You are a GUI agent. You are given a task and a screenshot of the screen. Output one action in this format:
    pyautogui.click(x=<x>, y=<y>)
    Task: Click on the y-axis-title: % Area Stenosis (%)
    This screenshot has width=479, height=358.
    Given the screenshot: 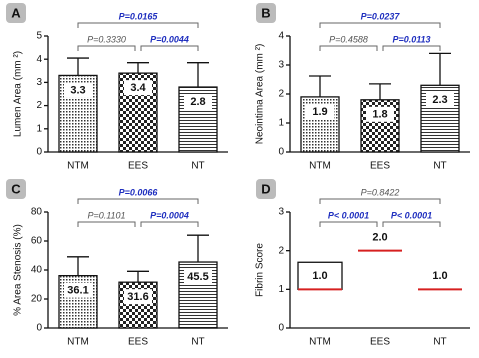 What is the action you would take?
    pyautogui.click(x=18, y=270)
    